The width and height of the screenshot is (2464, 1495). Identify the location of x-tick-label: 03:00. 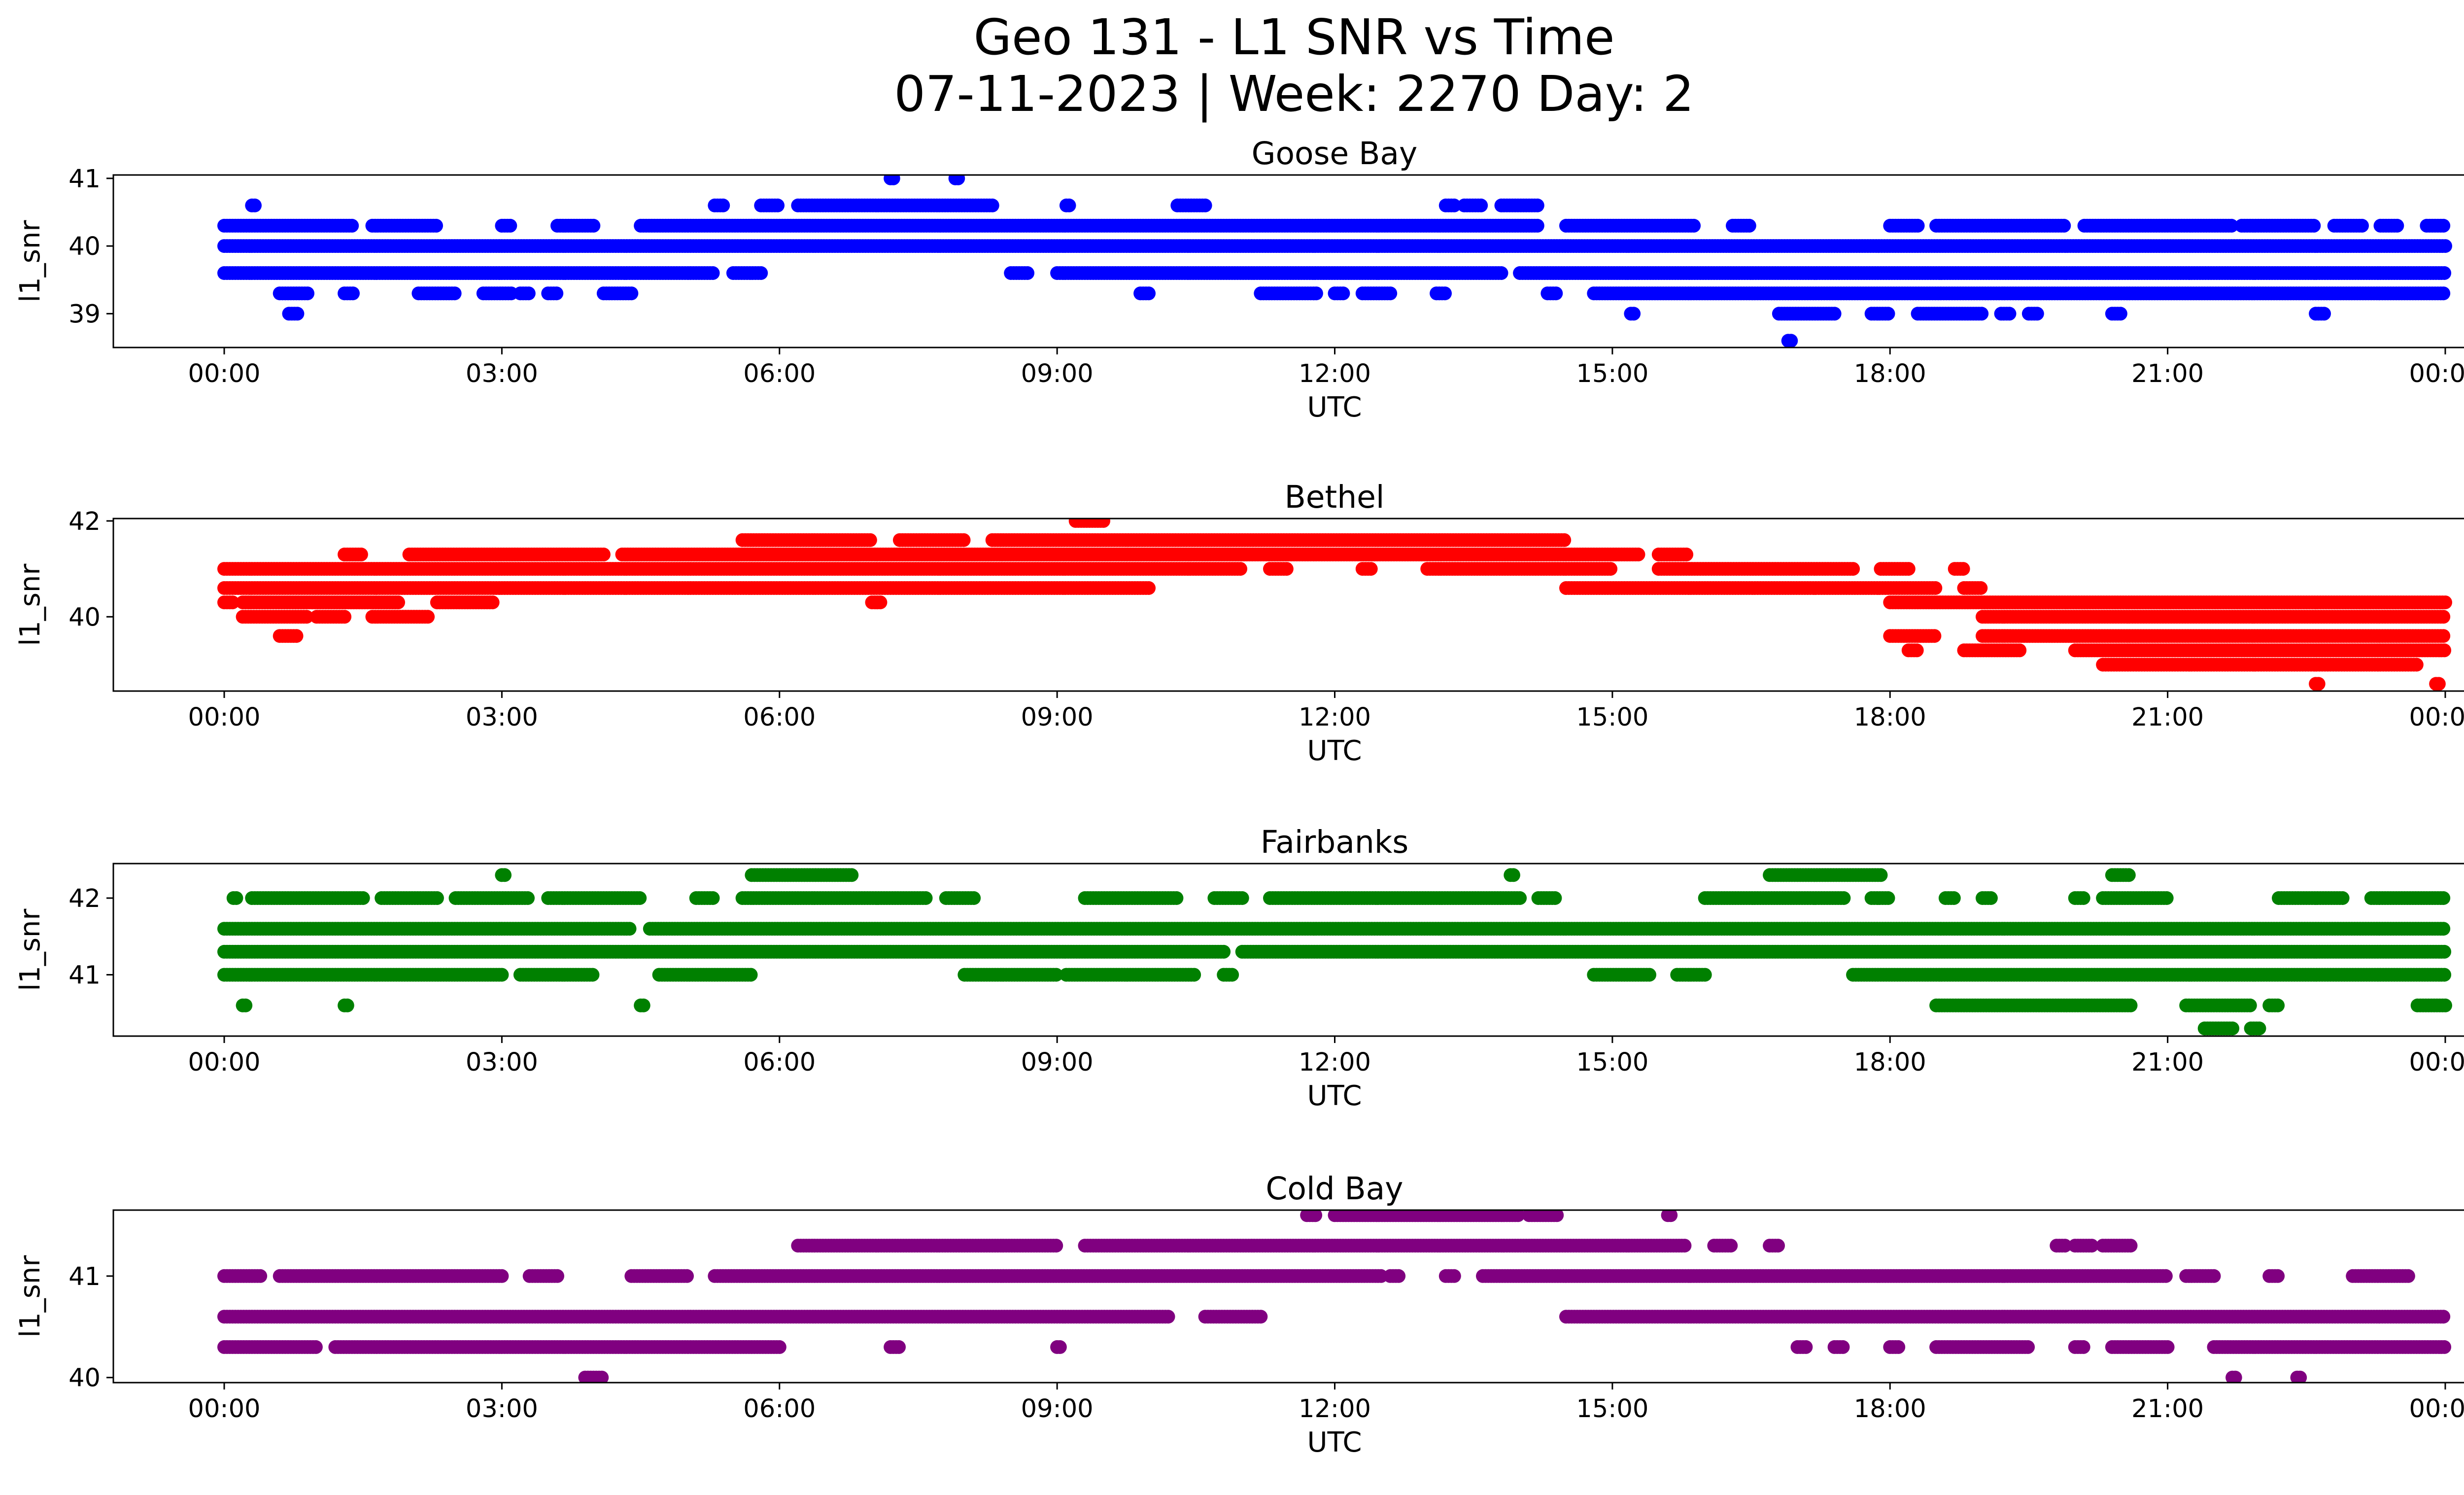
(502, 373).